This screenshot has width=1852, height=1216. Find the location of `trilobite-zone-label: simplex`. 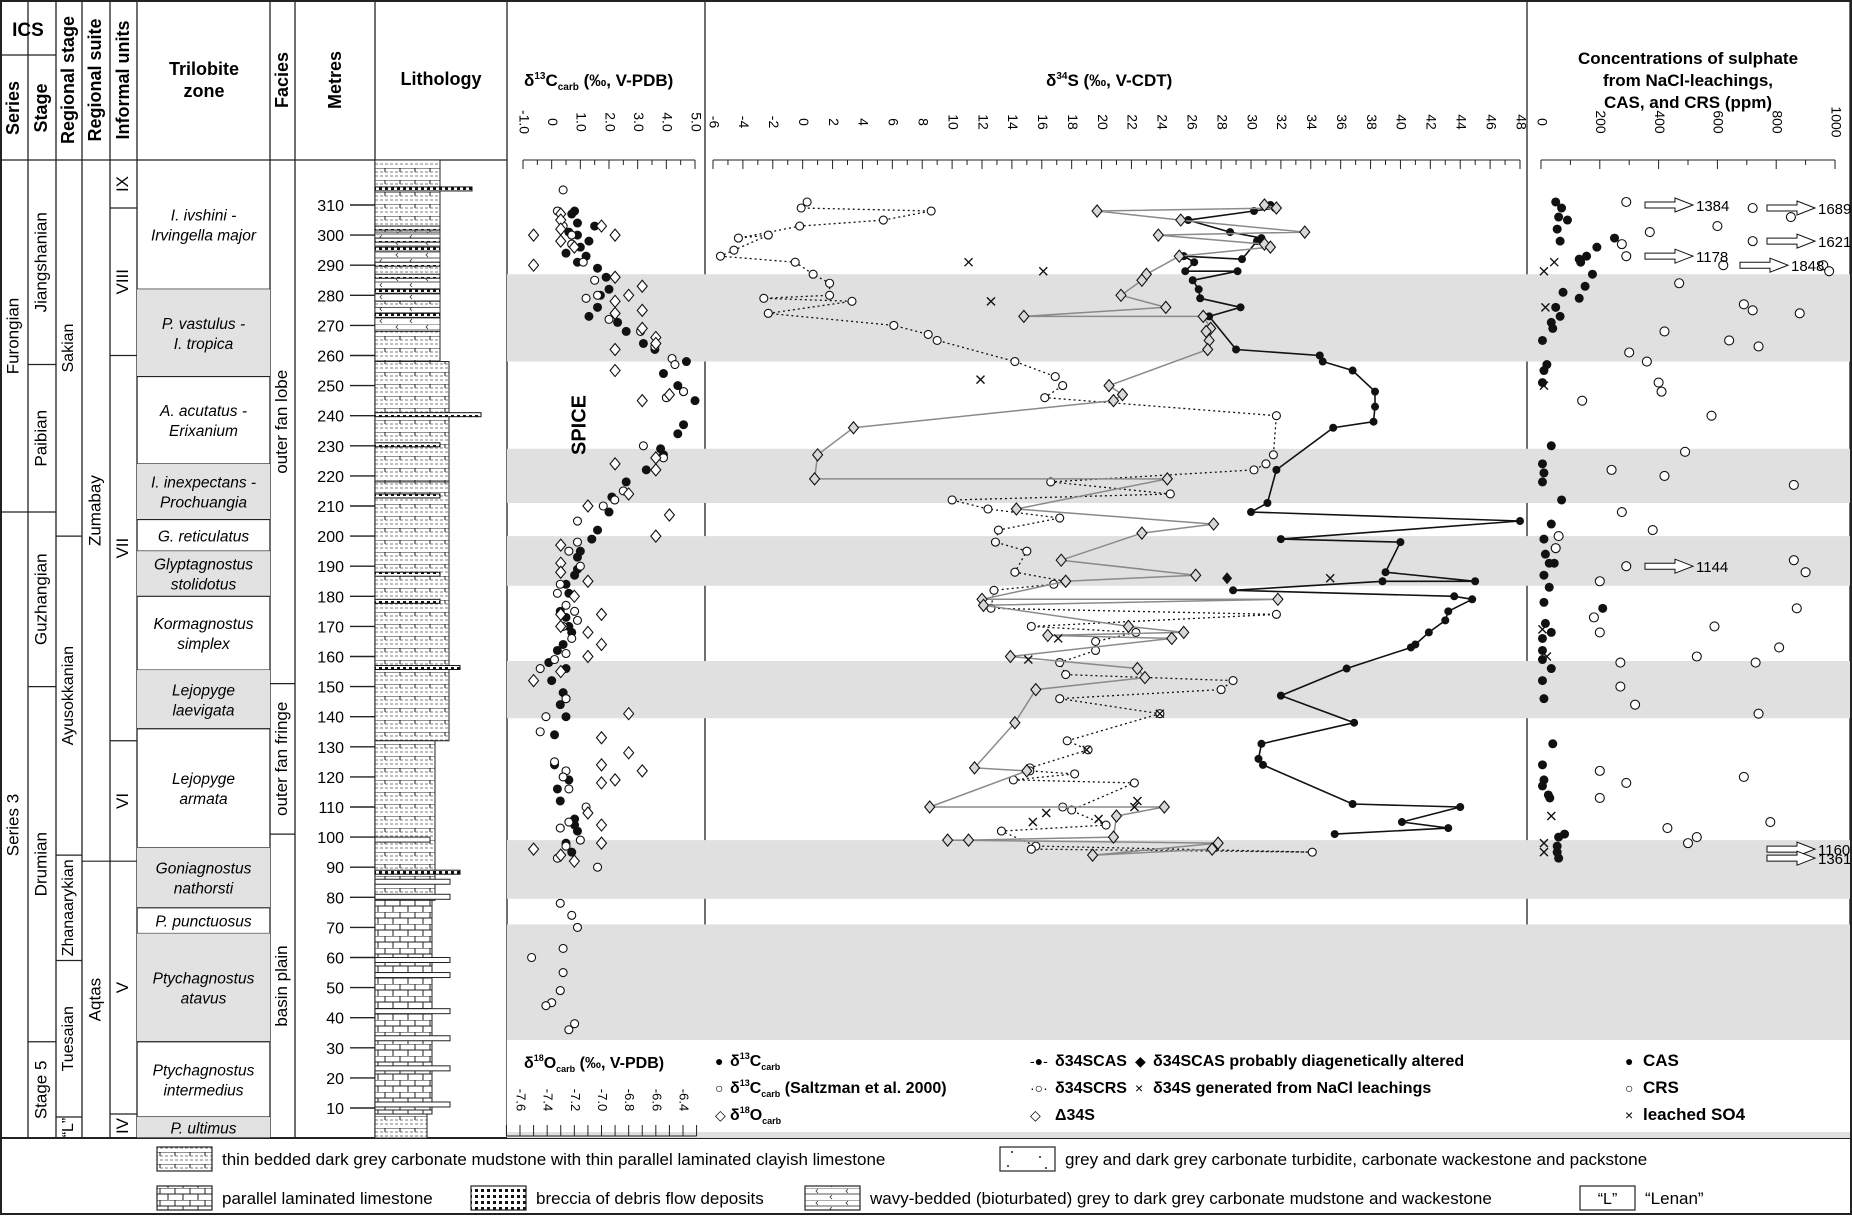

trilobite-zone-label: simplex is located at coordinates (204, 644).